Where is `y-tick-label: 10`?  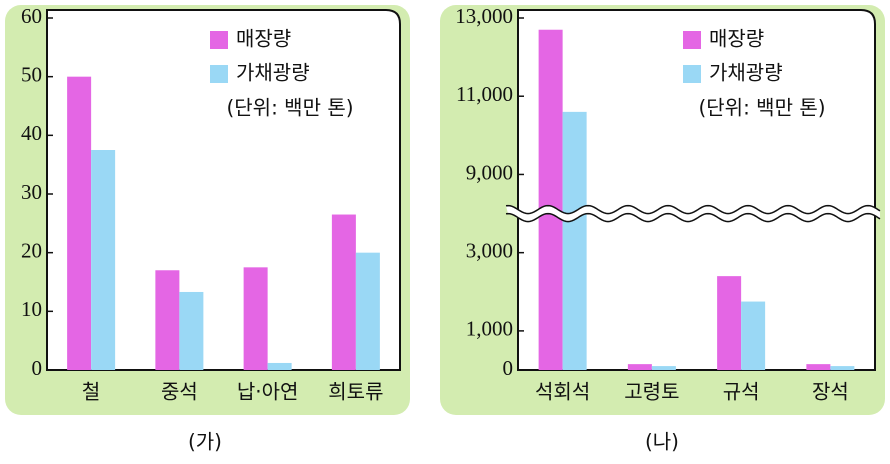
y-tick-label: 10 is located at coordinates (31, 309).